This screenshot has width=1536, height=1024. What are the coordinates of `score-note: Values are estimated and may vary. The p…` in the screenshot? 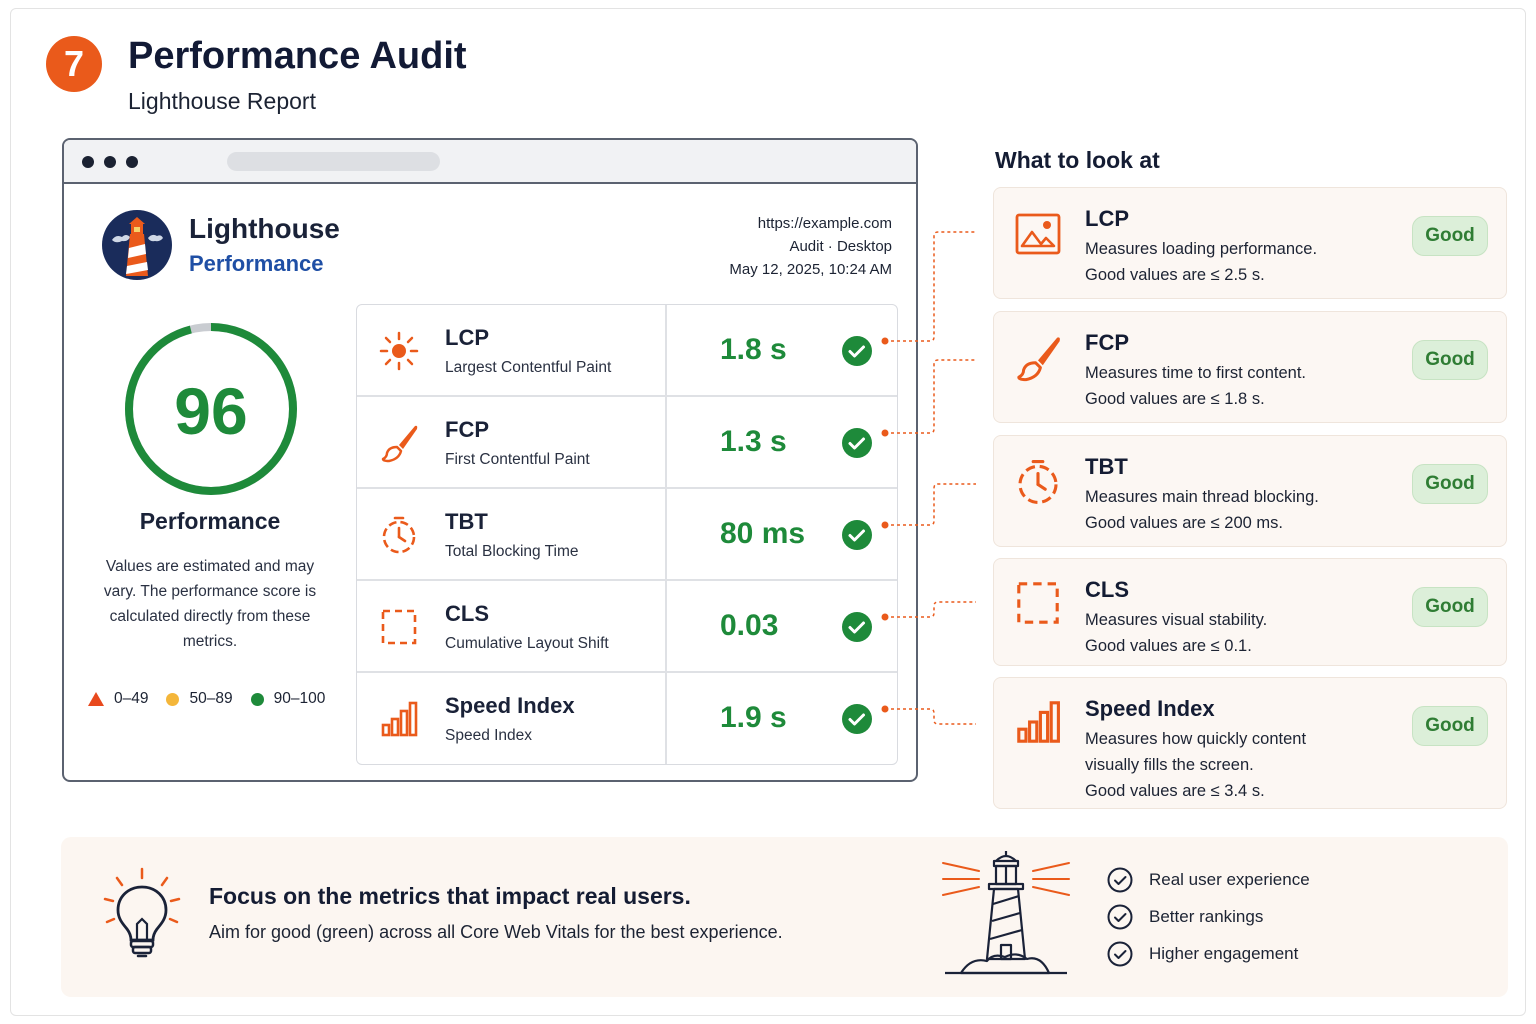 It's located at (210, 604).